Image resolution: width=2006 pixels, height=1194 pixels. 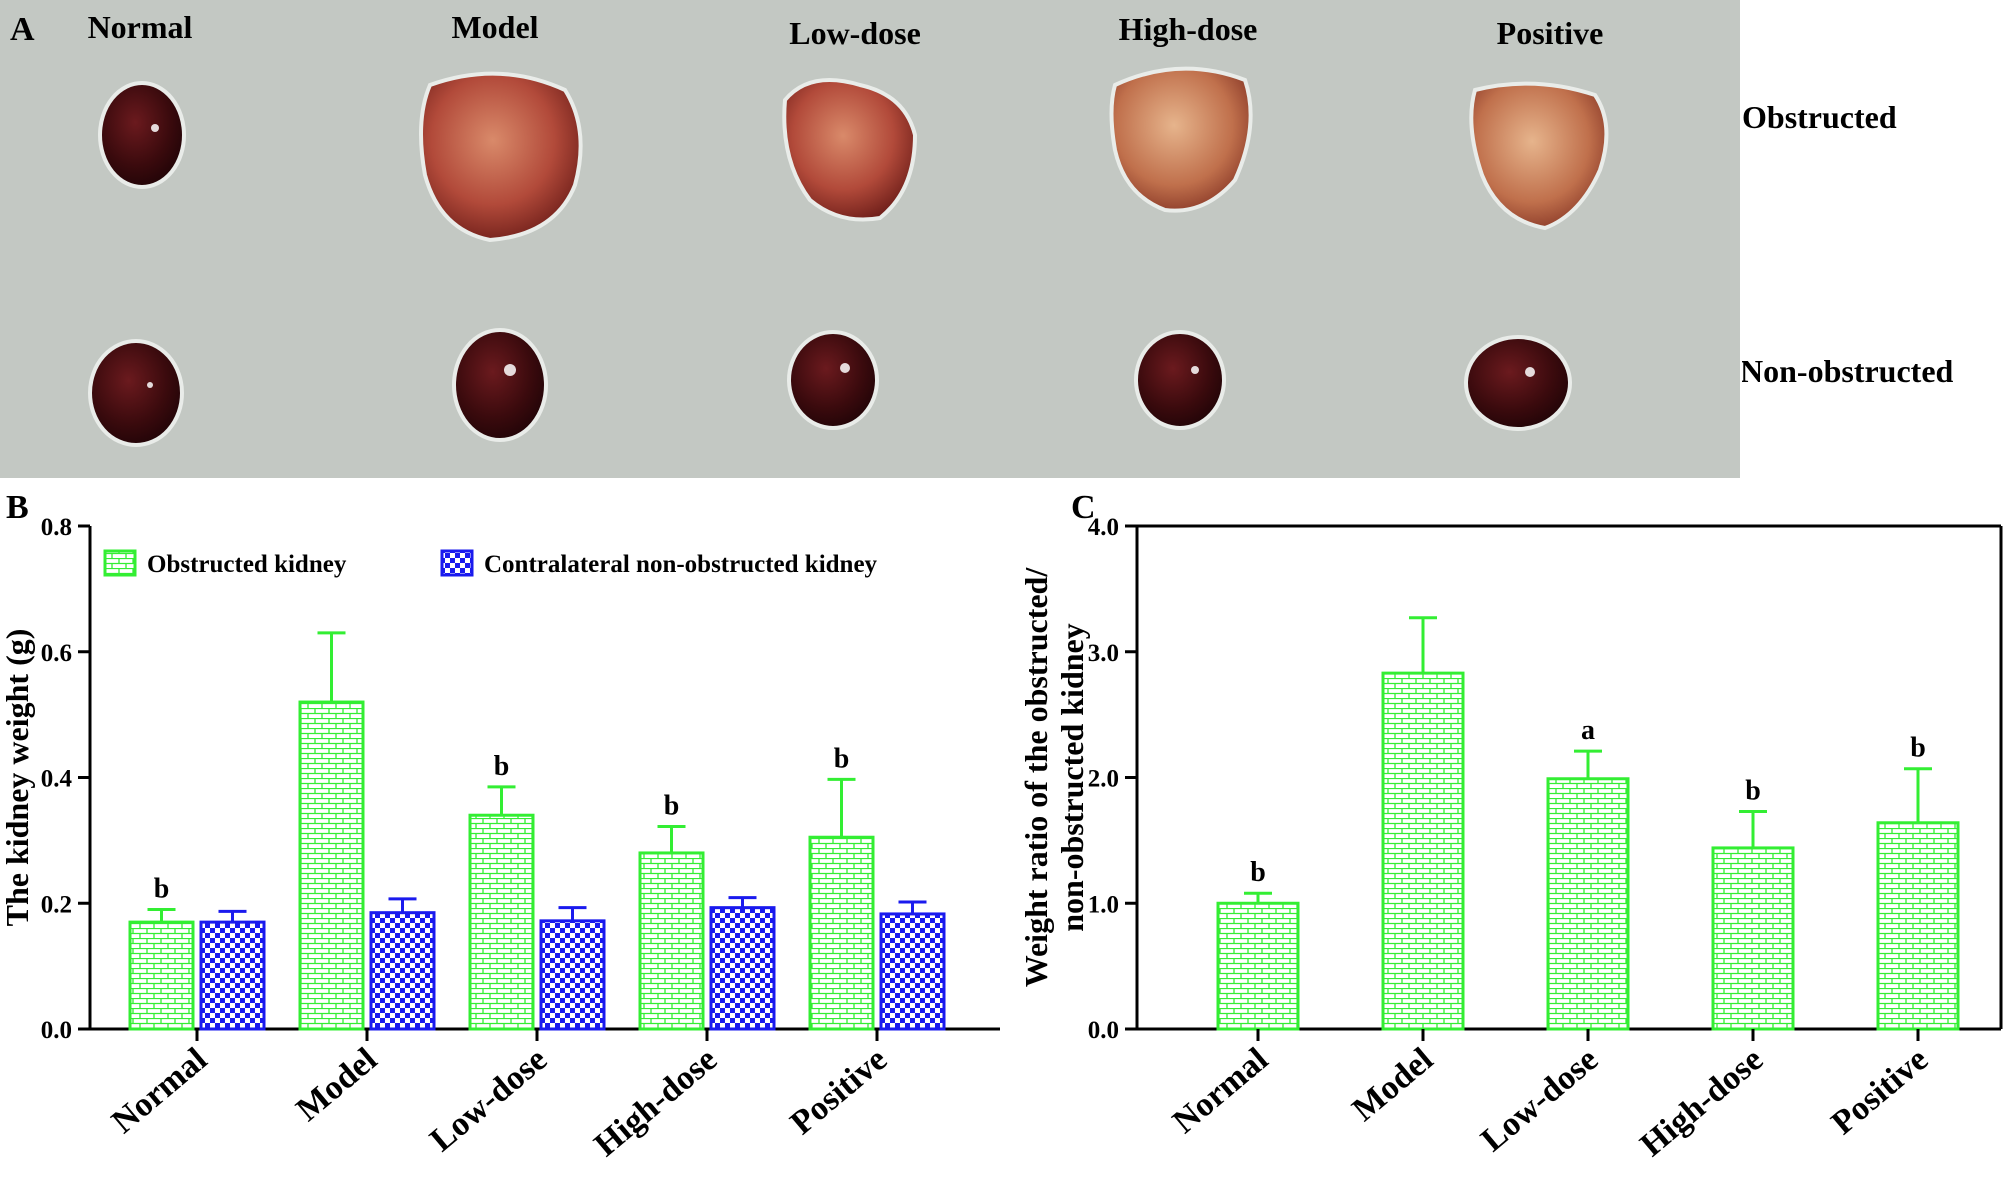 I want to click on photo-row-label: Non-obstructed, so click(x=1848, y=371).